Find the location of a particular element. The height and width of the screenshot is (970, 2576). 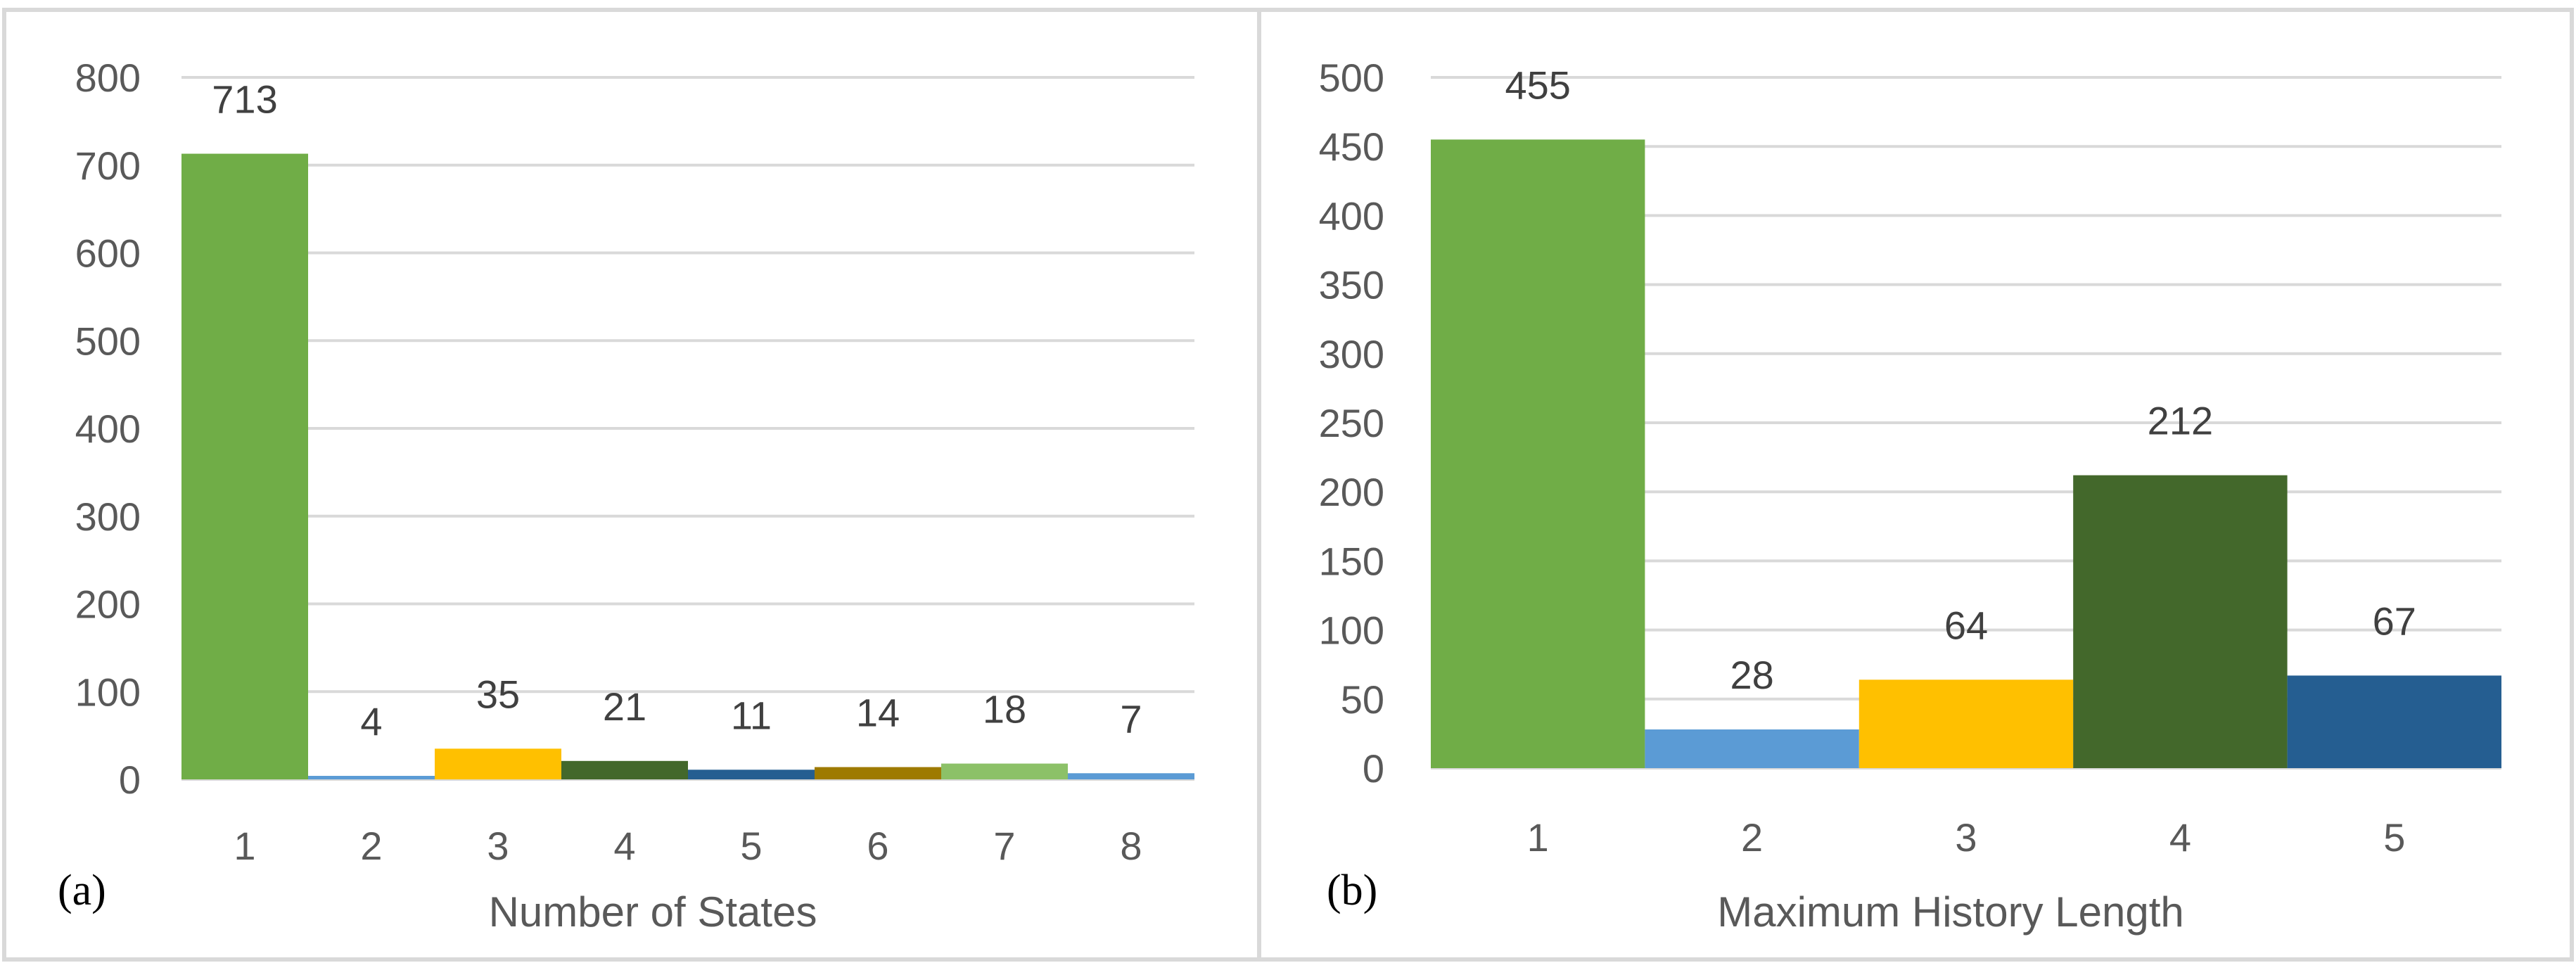

data-label: 212 is located at coordinates (2180, 421).